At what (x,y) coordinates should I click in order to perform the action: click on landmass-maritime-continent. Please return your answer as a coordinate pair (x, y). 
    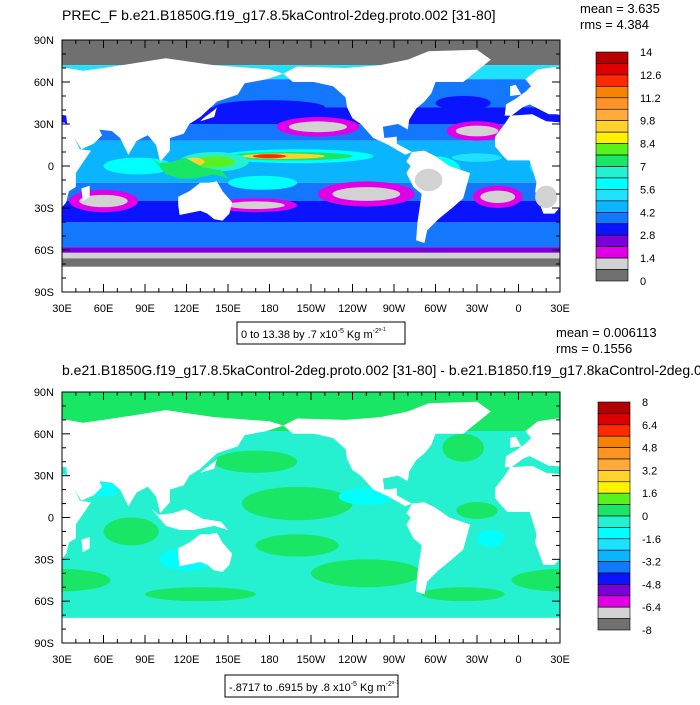
    Looking at the image, I should click on (675, 168).